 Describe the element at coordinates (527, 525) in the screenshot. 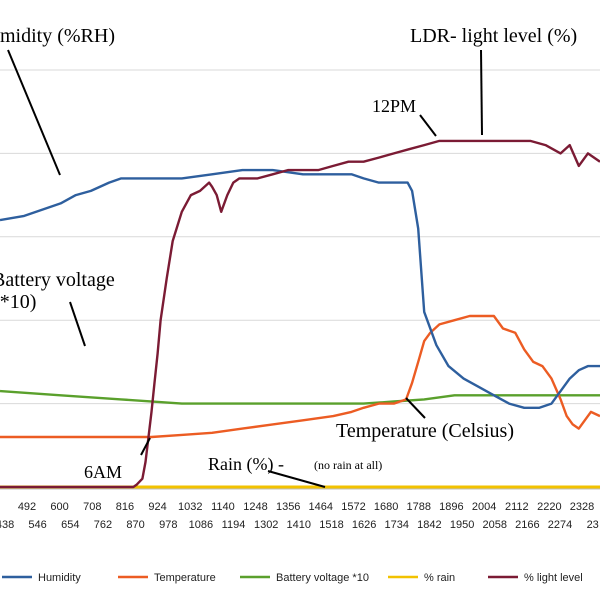

I see `x-tick-label-bottom-16: 2166` at that location.